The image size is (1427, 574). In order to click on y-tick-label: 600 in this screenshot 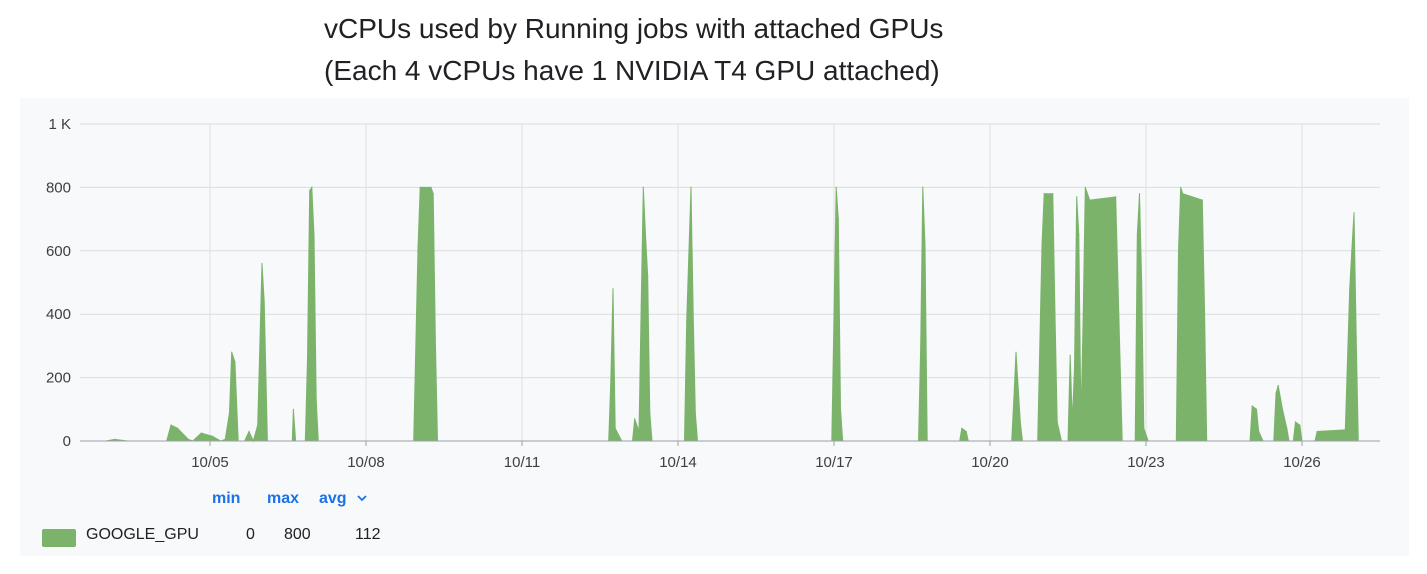, I will do `click(58, 251)`.